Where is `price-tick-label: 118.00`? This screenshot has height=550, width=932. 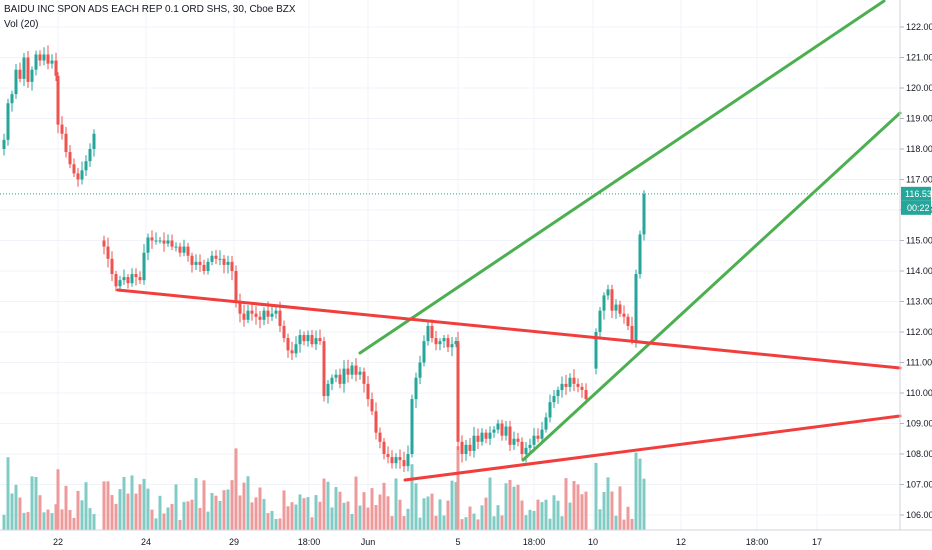
price-tick-label: 118.00 is located at coordinates (919, 149).